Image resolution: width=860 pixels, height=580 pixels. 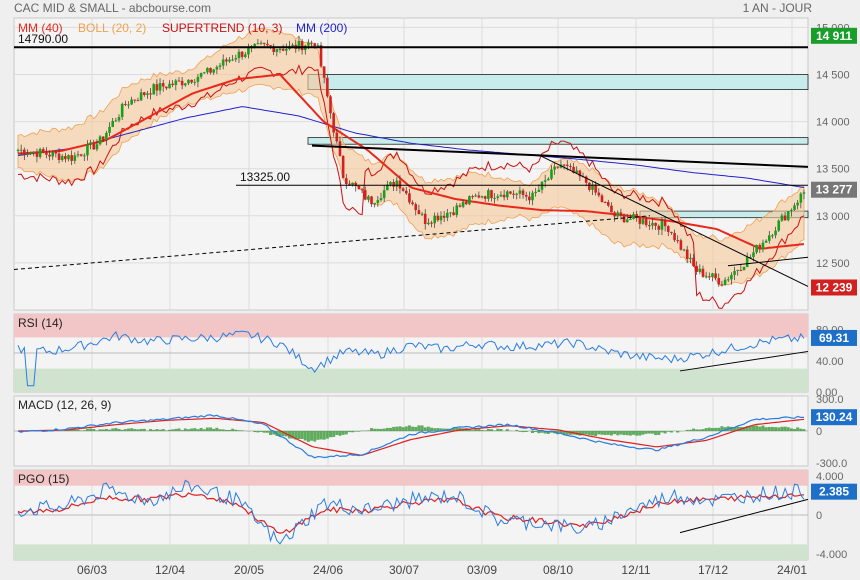 I want to click on trendline-support, so click(x=332, y=242).